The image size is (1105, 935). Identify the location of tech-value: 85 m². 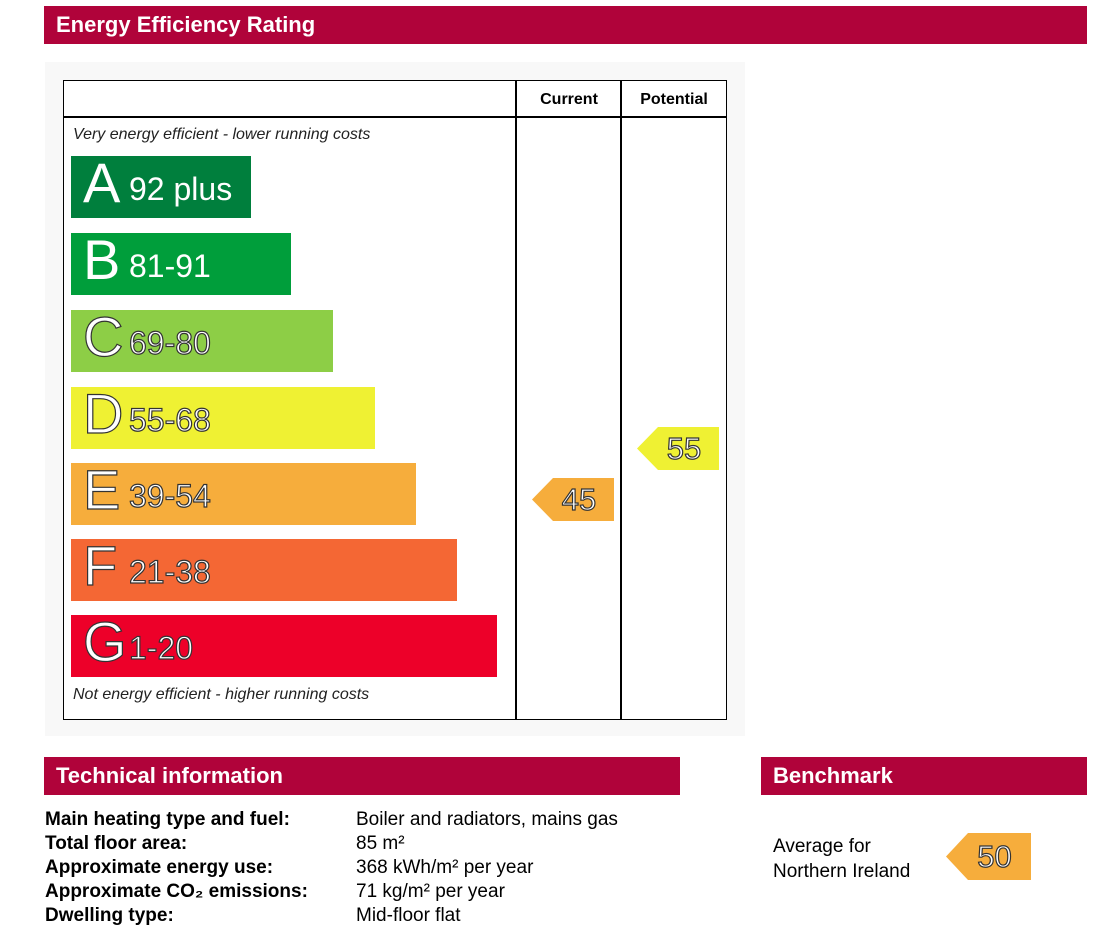
(380, 843).